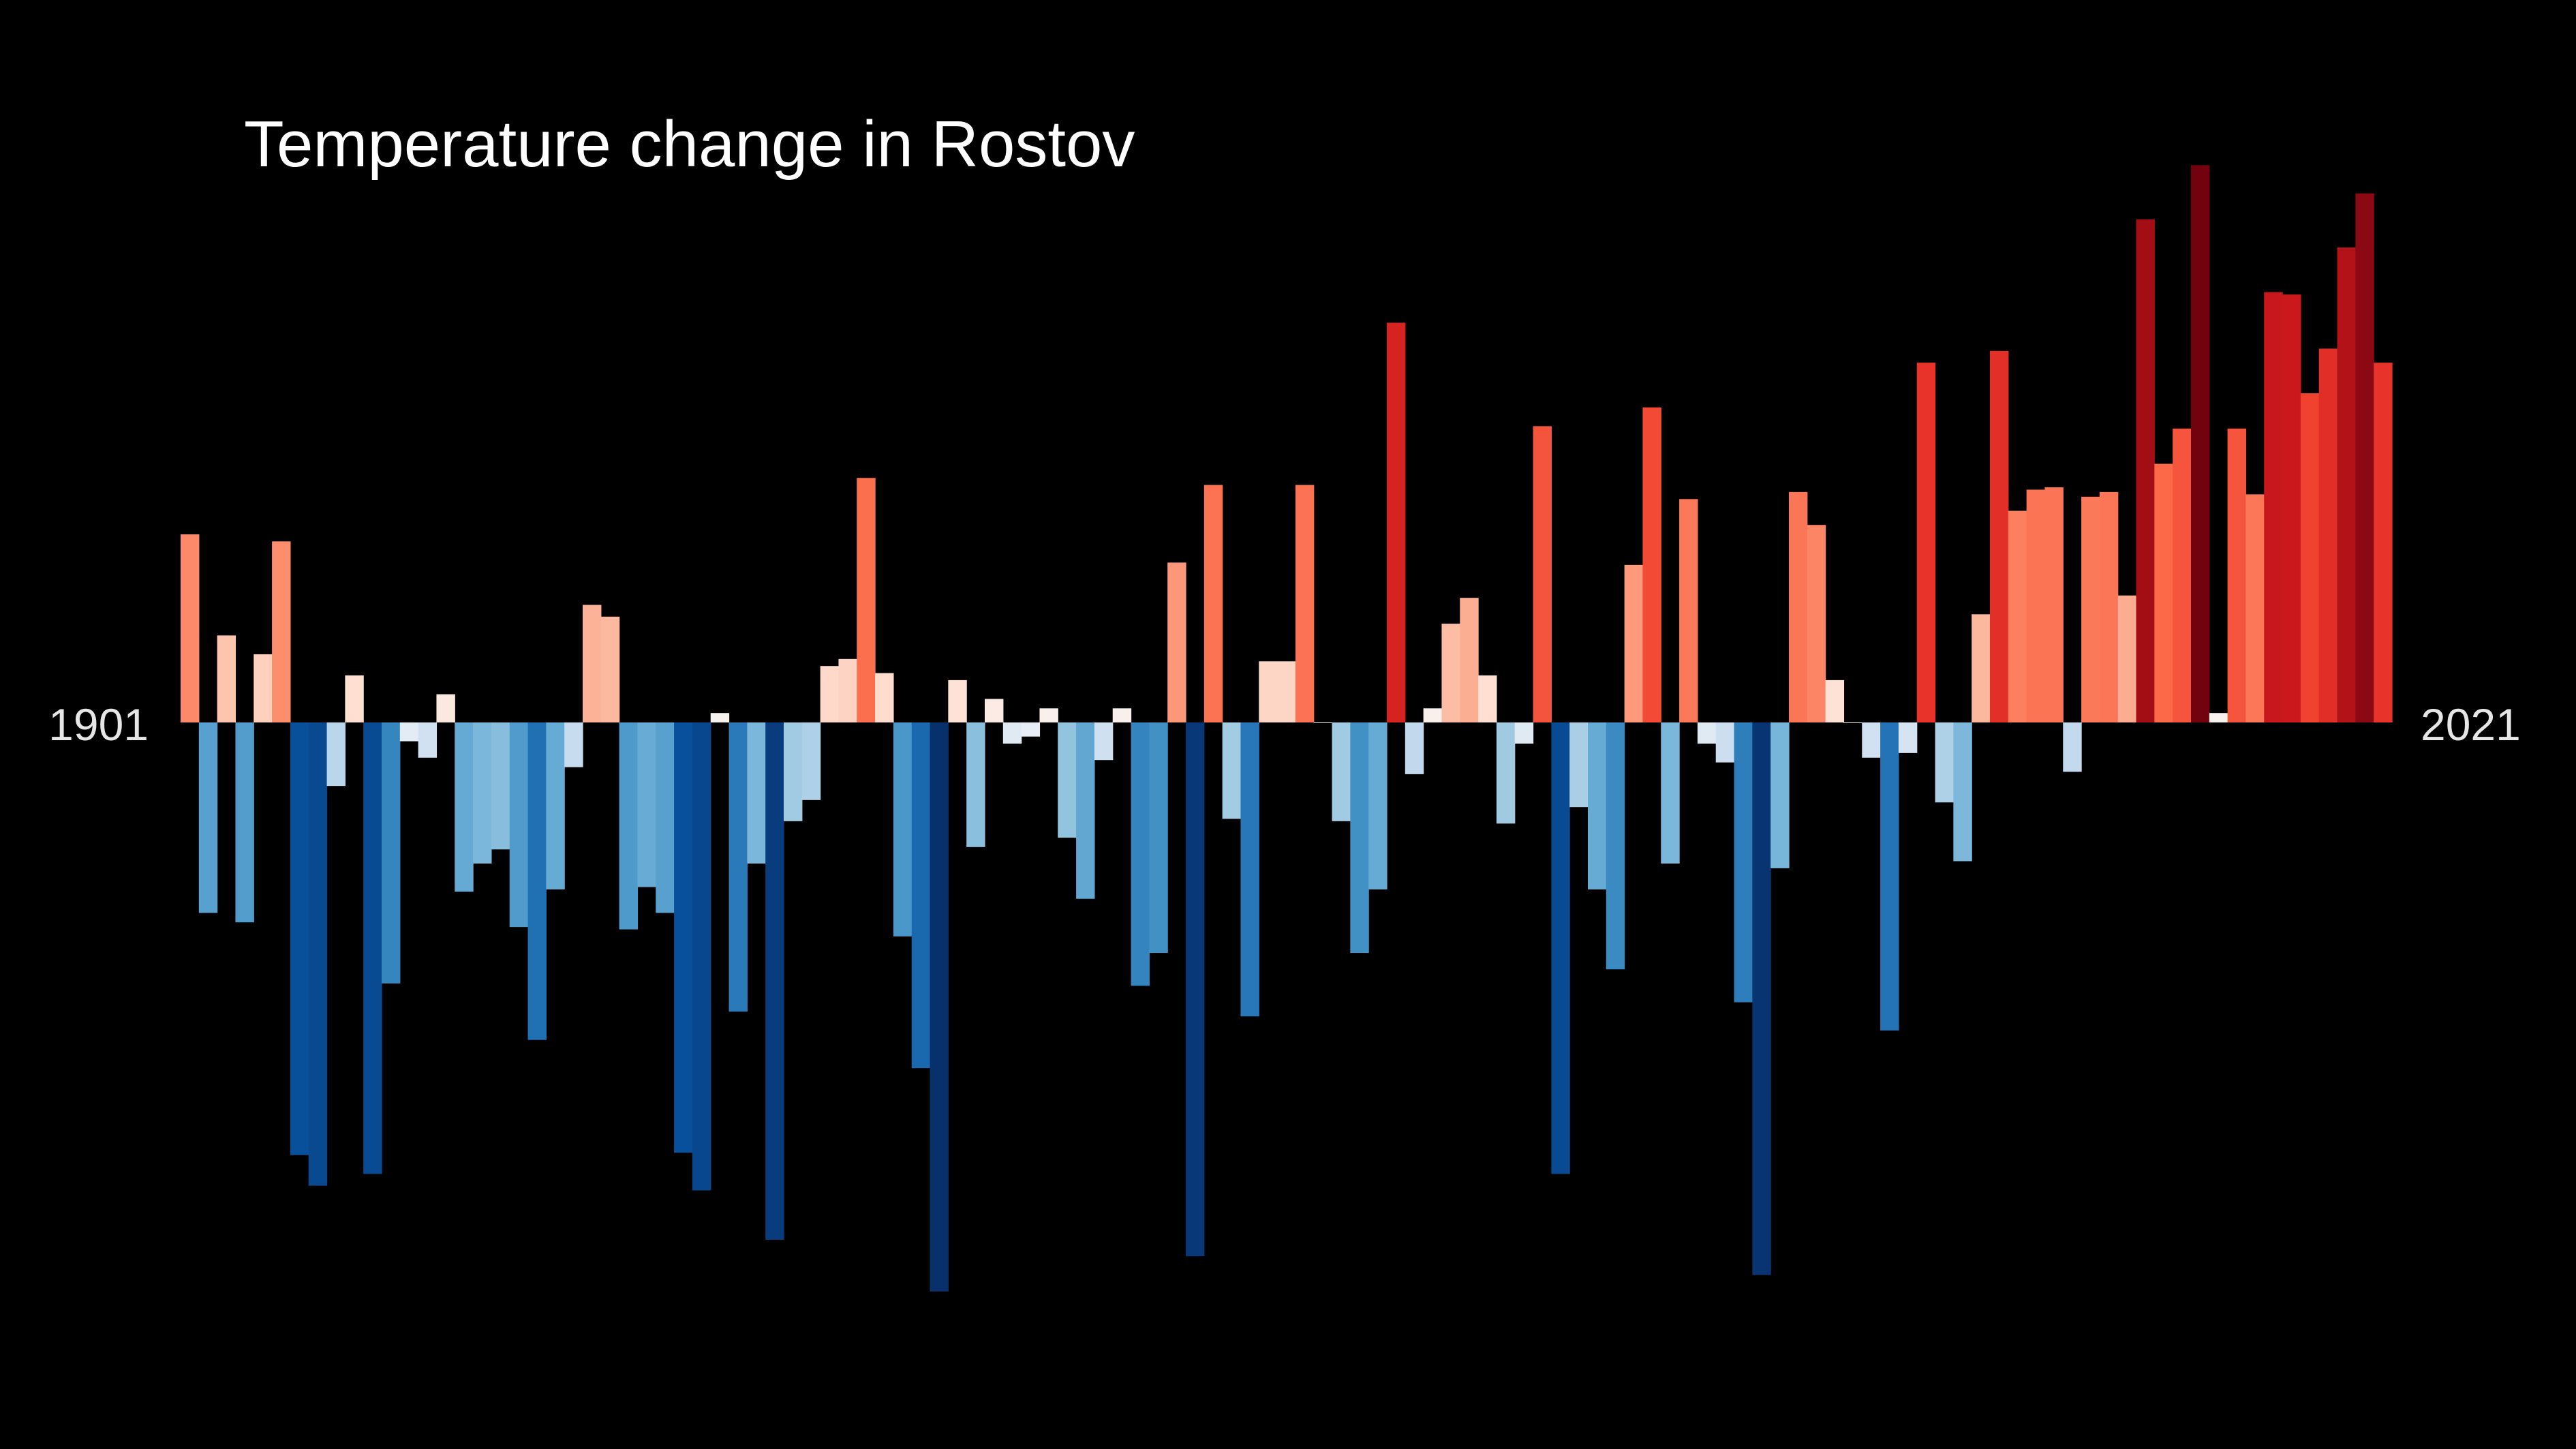 The height and width of the screenshot is (1449, 2576). Describe the element at coordinates (1852, 722) in the screenshot. I see `bar-1992` at that location.